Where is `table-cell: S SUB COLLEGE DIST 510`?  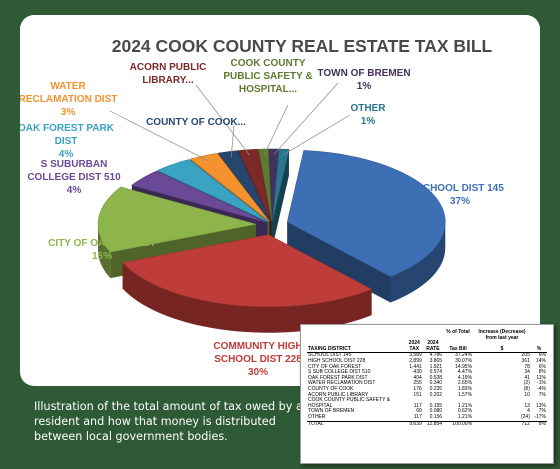 table-cell: S SUB COLLEGE DIST 510 is located at coordinates (339, 372).